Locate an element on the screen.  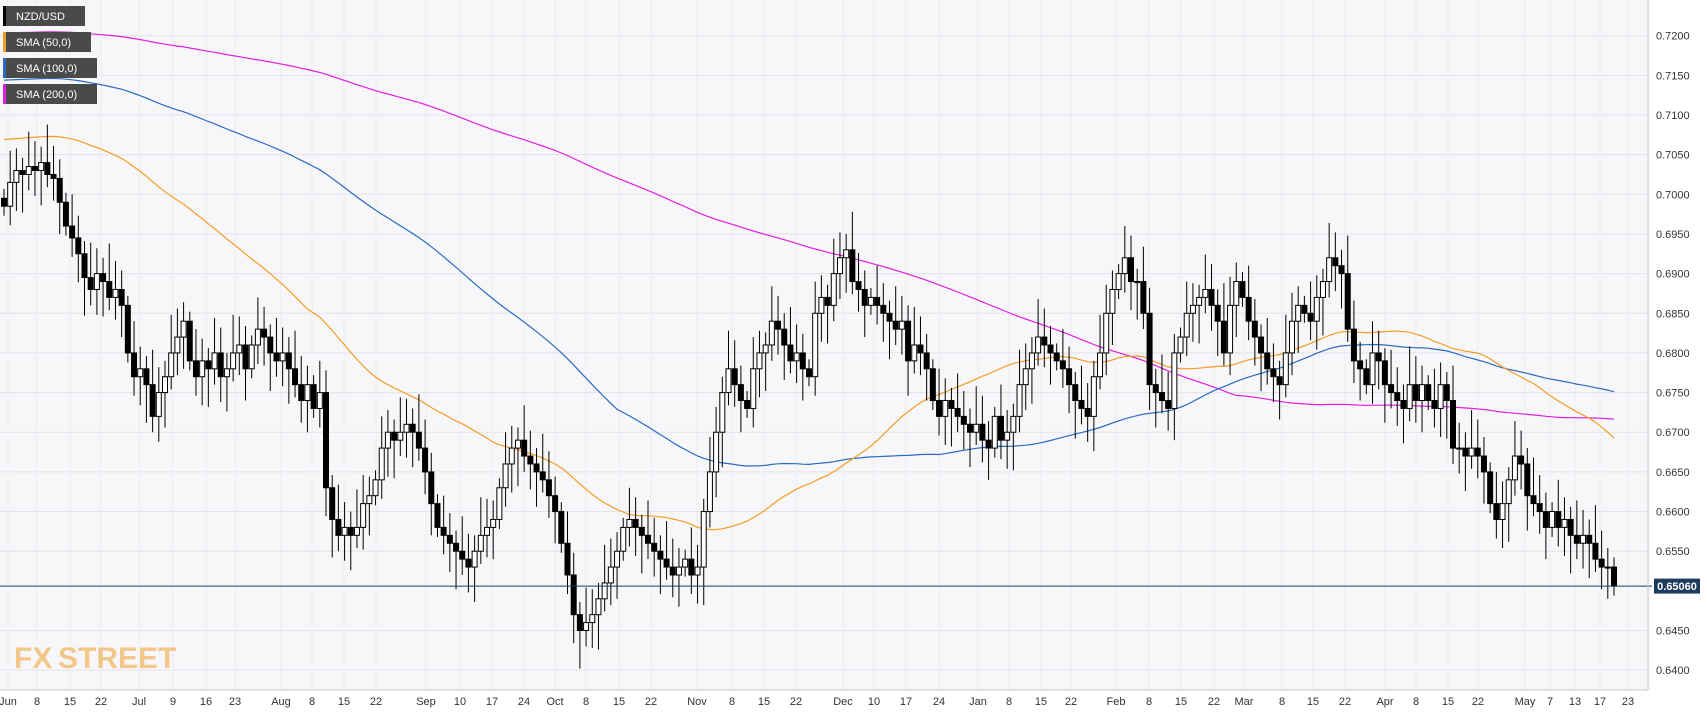
legend-swatch is located at coordinates (4, 16).